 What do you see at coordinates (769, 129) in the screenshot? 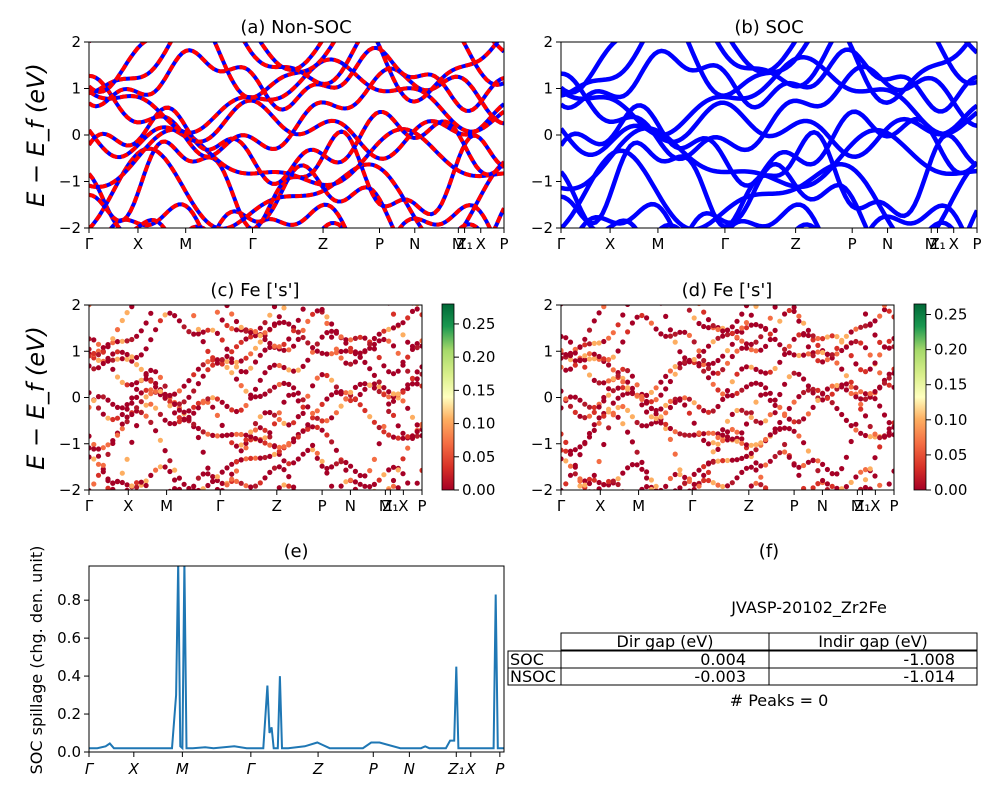
I see `band-line` at bounding box center [769, 129].